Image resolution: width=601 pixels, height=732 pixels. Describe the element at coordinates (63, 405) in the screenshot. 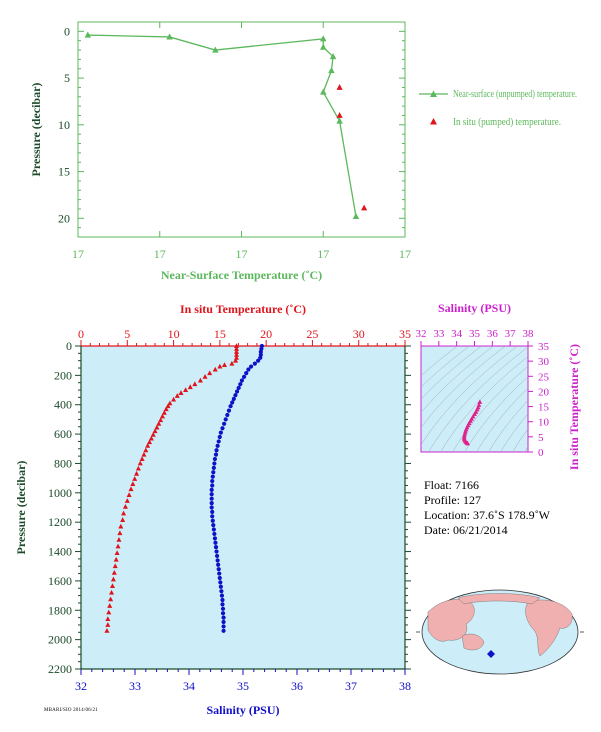

I see `y-tick-label: 400` at that location.